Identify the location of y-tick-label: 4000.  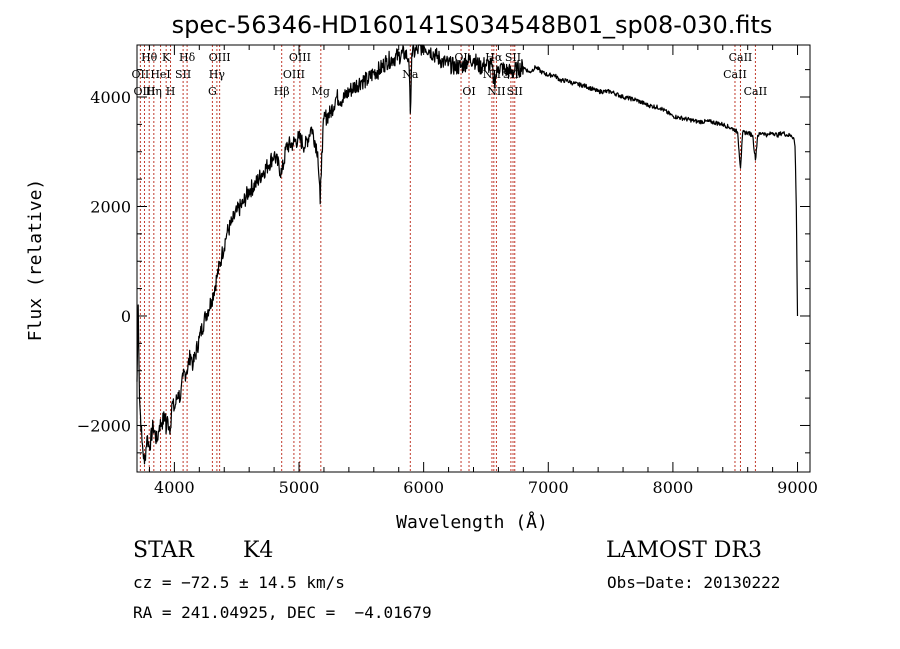
(110, 97).